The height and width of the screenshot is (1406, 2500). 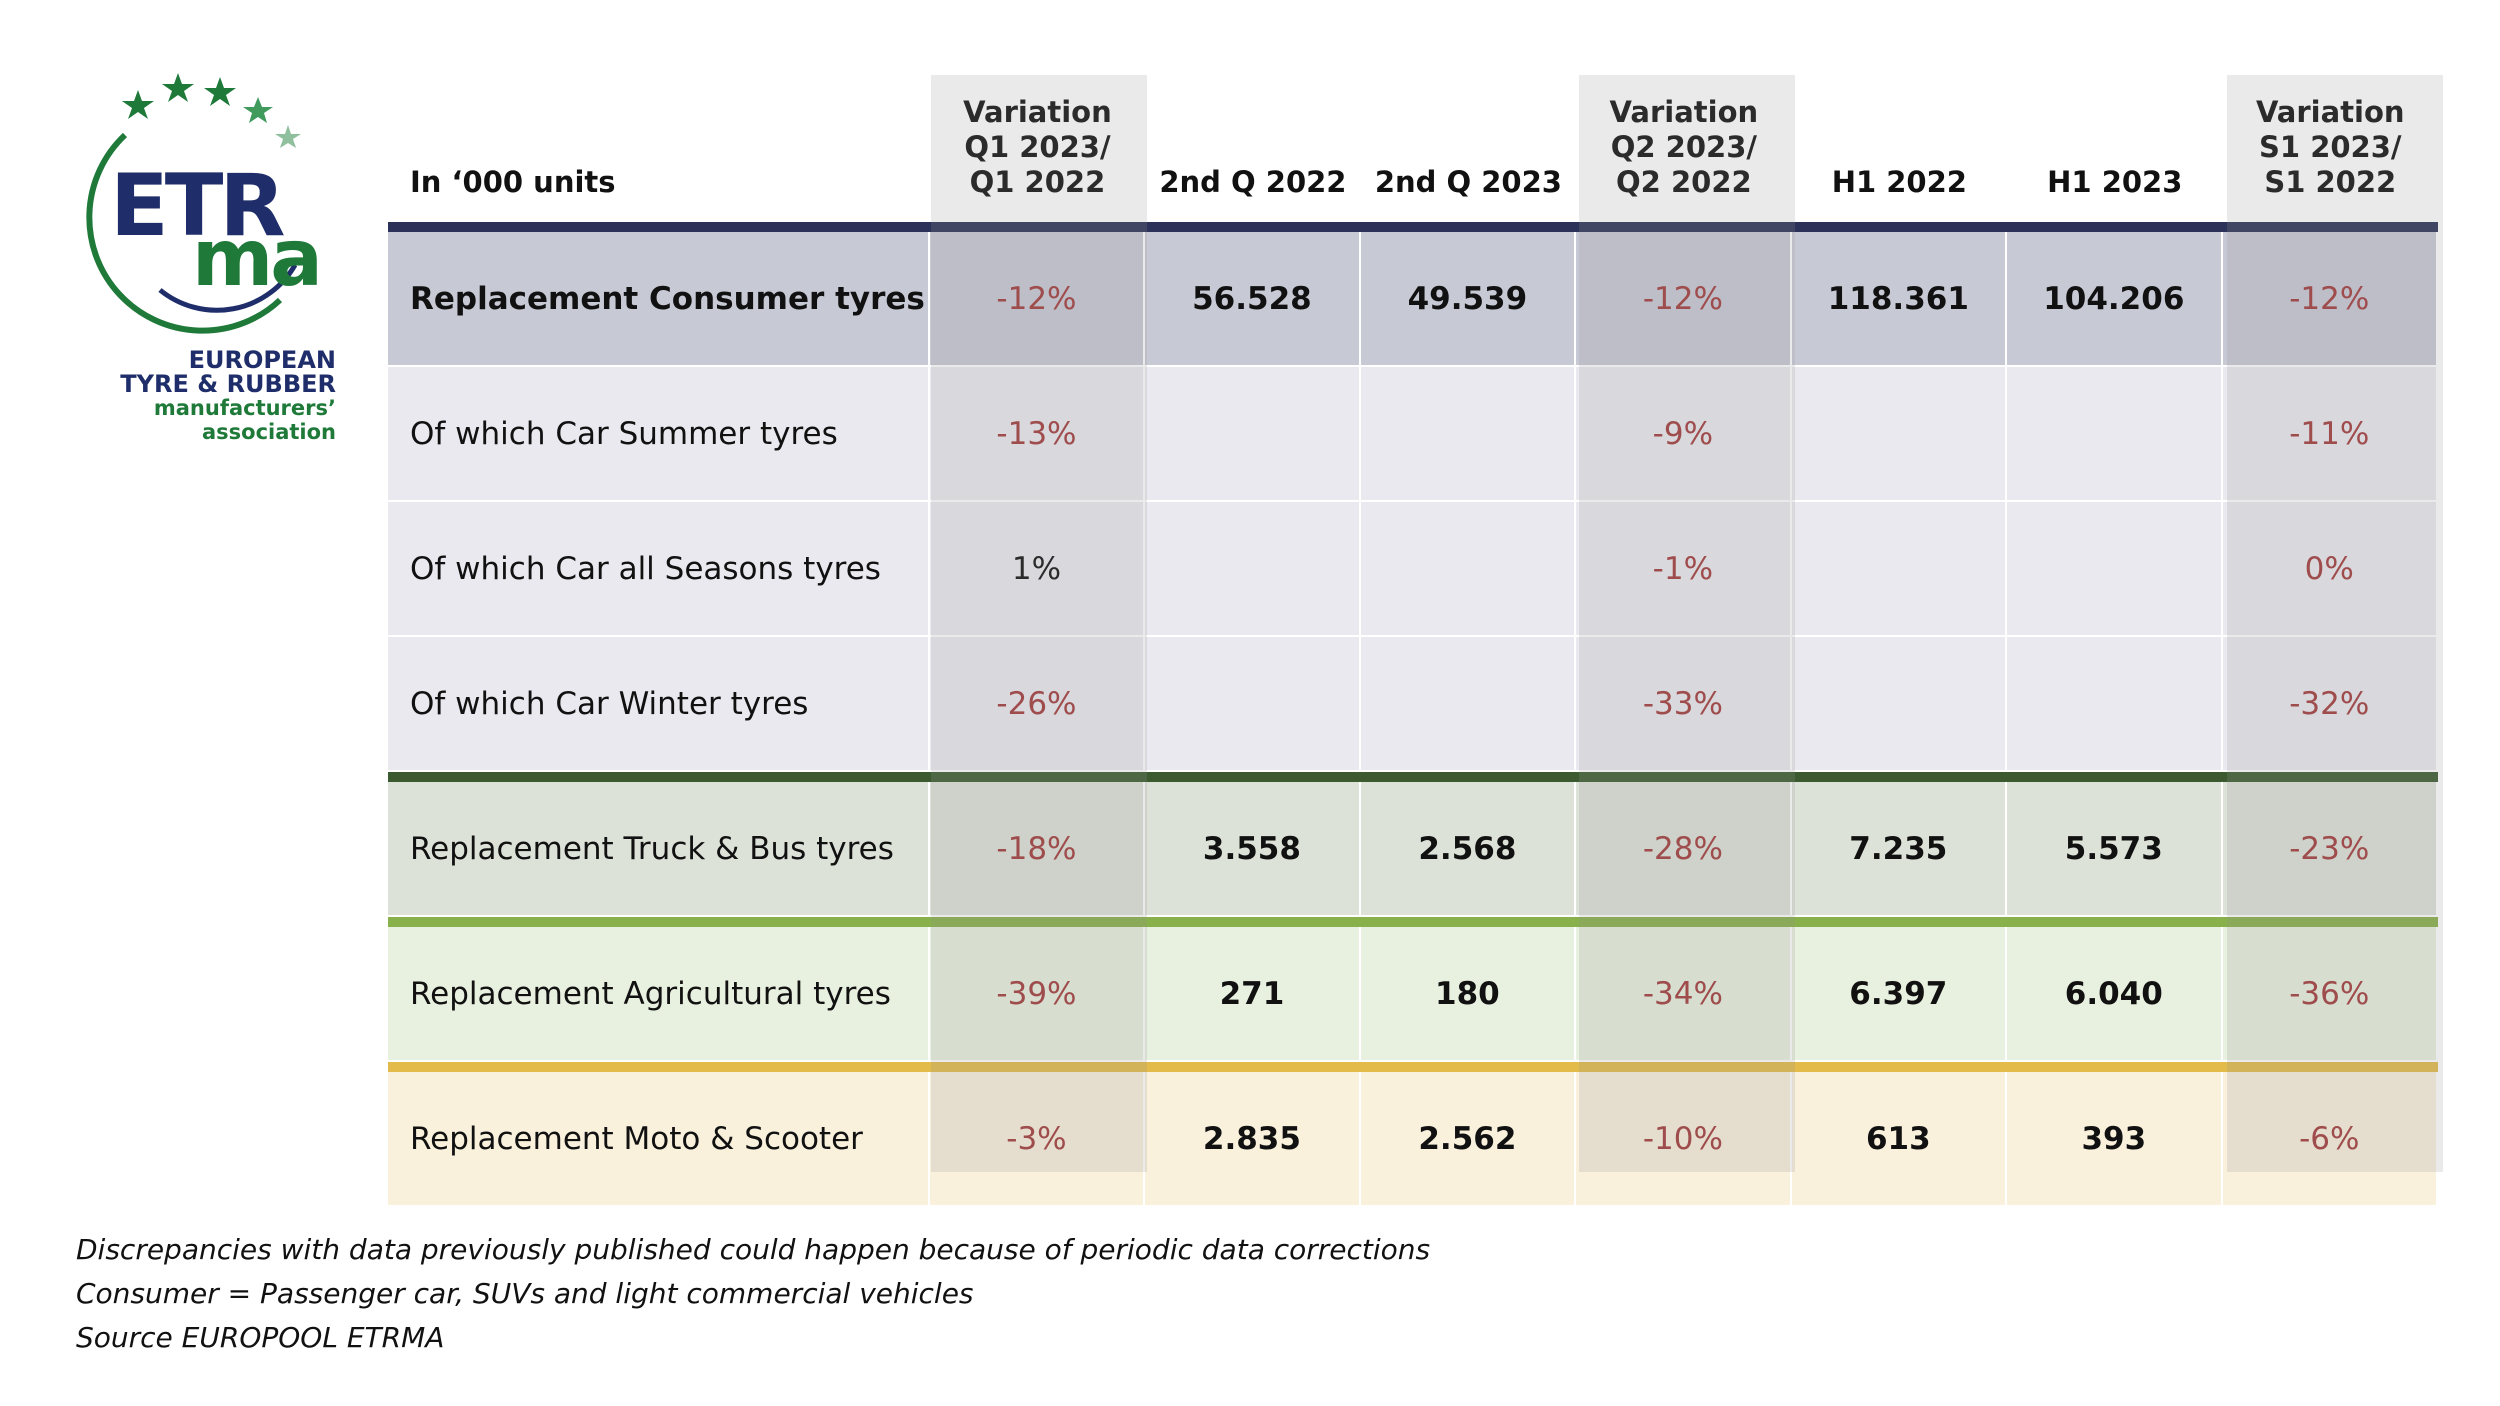 What do you see at coordinates (1037, 994) in the screenshot?
I see `table-cell: -39%` at bounding box center [1037, 994].